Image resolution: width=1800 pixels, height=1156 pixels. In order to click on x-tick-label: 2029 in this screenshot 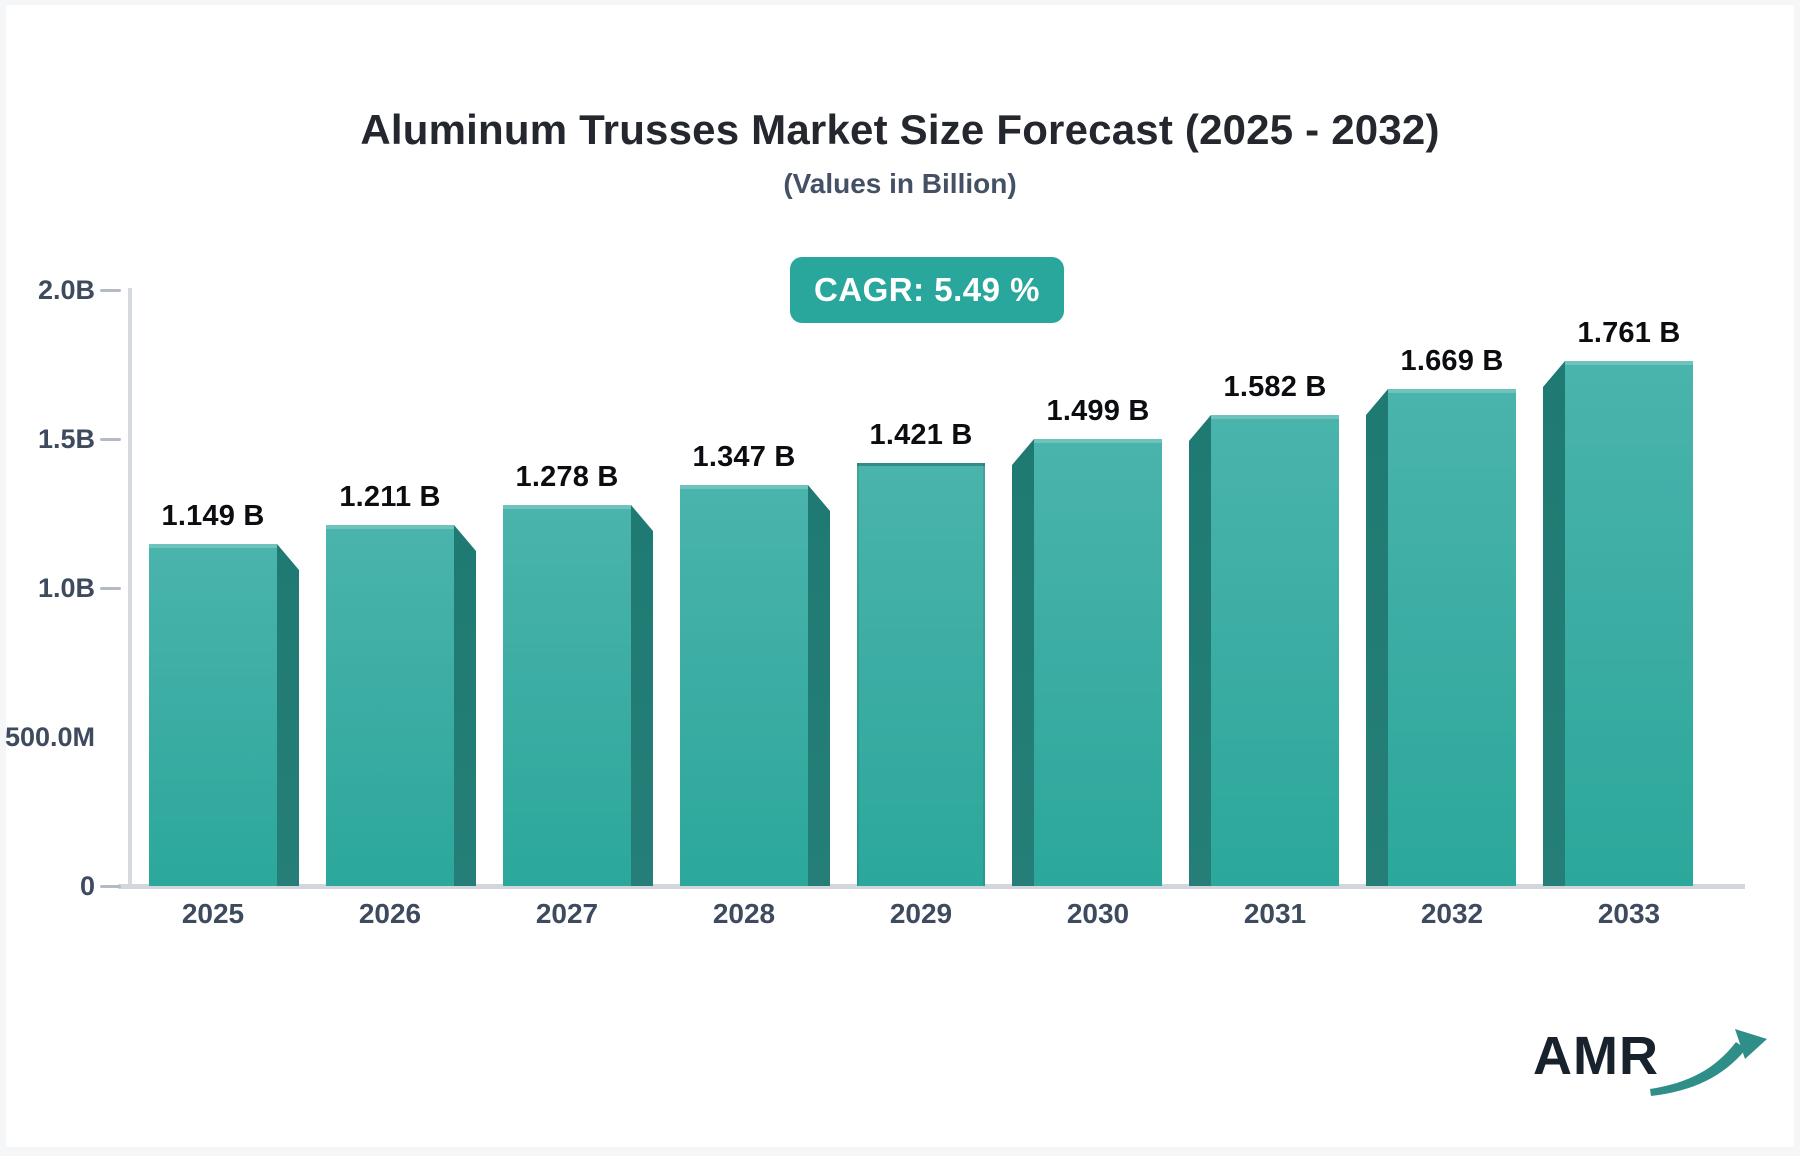, I will do `click(921, 913)`.